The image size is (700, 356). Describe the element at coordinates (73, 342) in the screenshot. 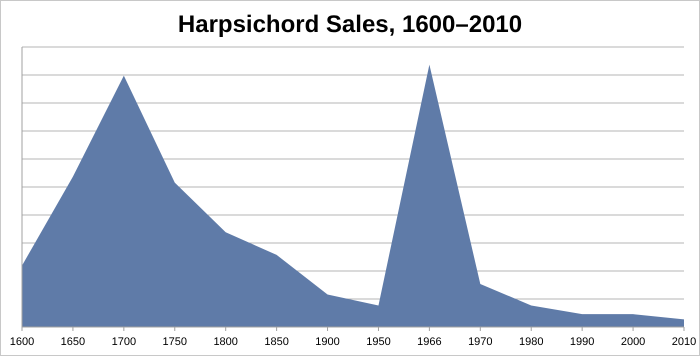

I see `x-tick-label: 1650` at that location.